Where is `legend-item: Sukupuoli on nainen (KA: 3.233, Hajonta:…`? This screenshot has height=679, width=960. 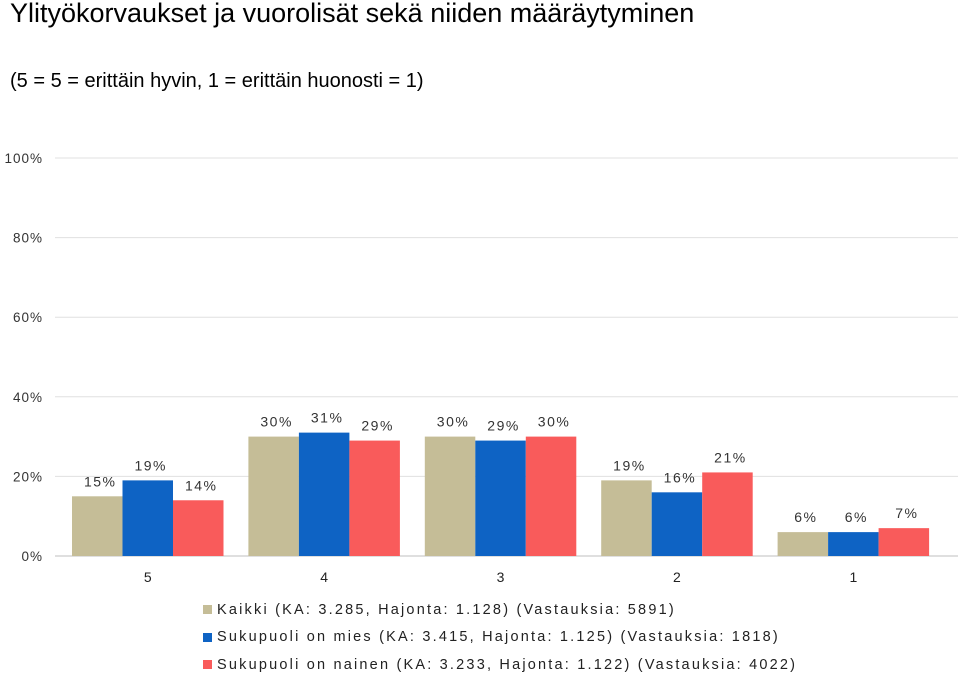 legend-item: Sukupuoli on nainen (KA: 3.233, Hajonta:… is located at coordinates (500, 665).